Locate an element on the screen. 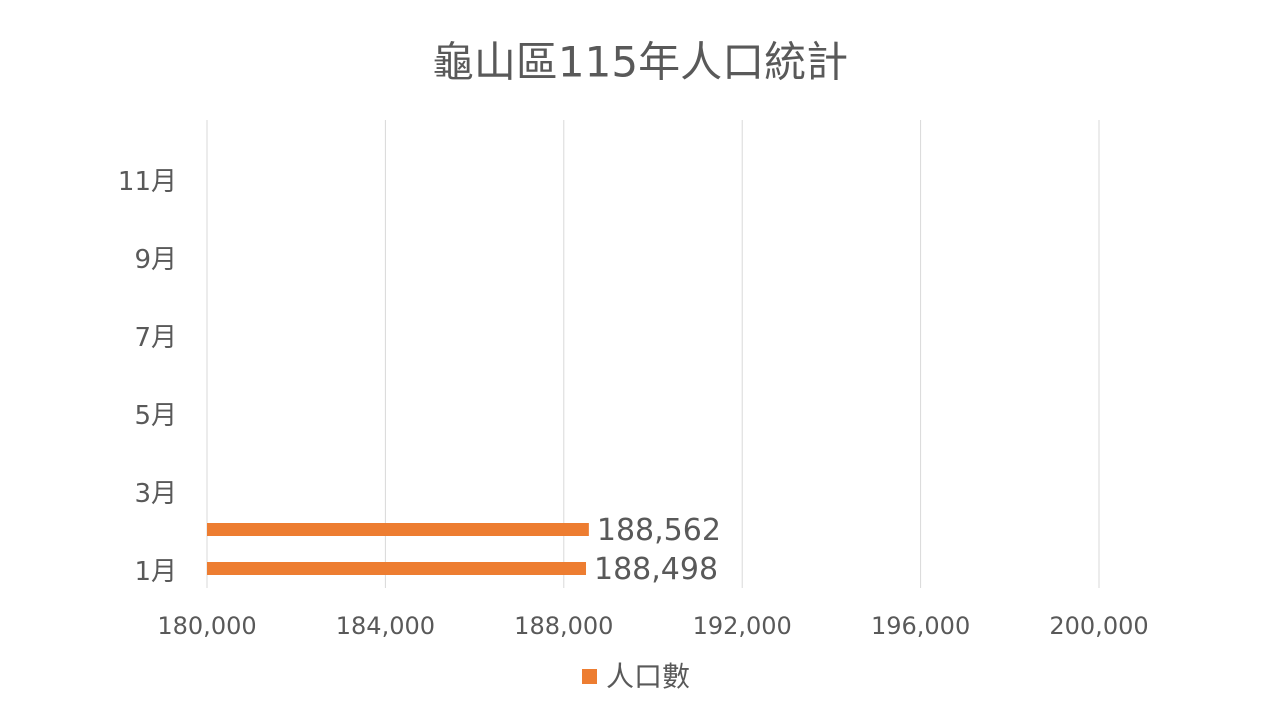 The height and width of the screenshot is (720, 1280). y-tick-label: 5月 is located at coordinates (155, 416).